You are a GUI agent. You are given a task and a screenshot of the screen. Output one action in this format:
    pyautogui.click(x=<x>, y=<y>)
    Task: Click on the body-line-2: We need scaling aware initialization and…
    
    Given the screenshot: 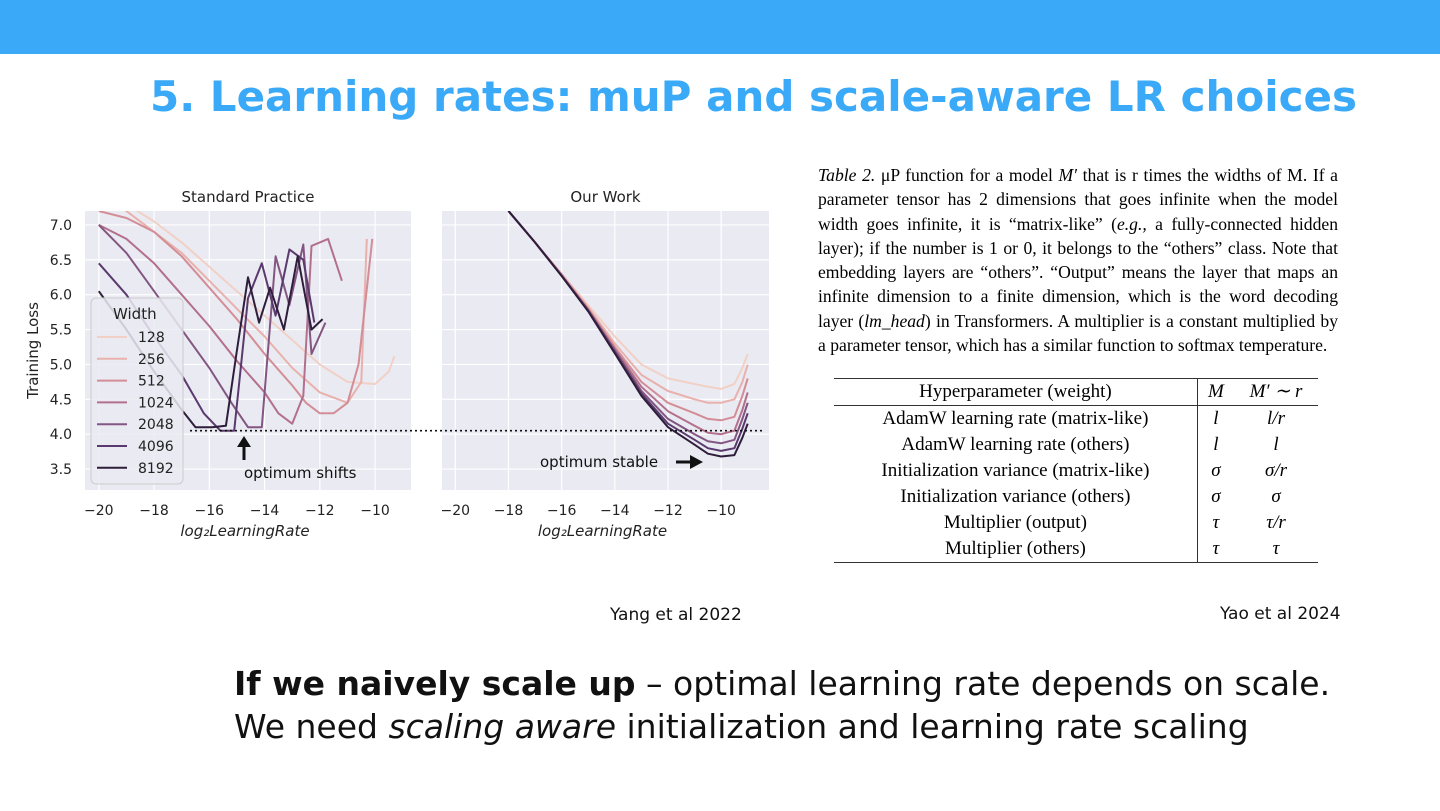 What is the action you would take?
    pyautogui.click(x=741, y=726)
    